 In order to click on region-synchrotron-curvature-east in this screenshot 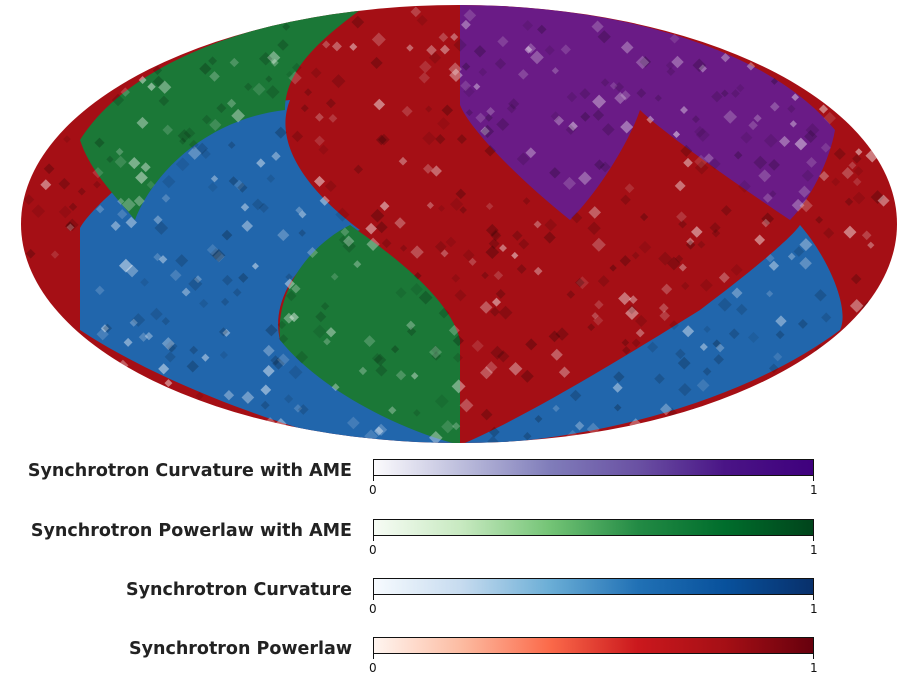, I will do `click(651, 334)`.